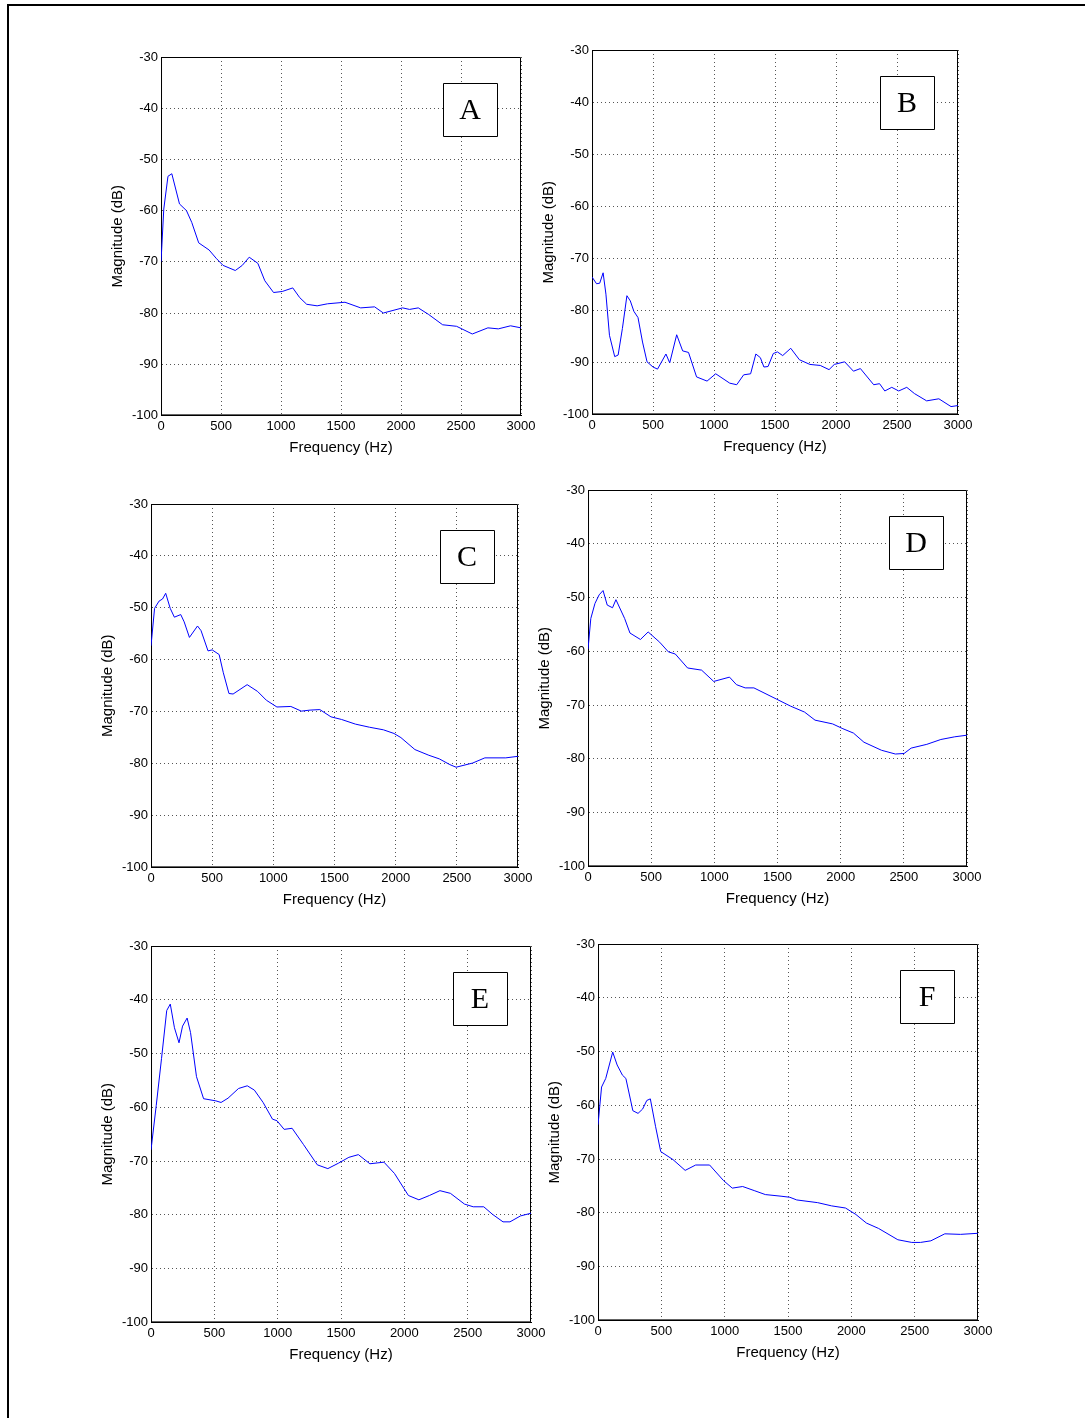 The height and width of the screenshot is (1418, 1085). I want to click on annotation: A, so click(470, 109).